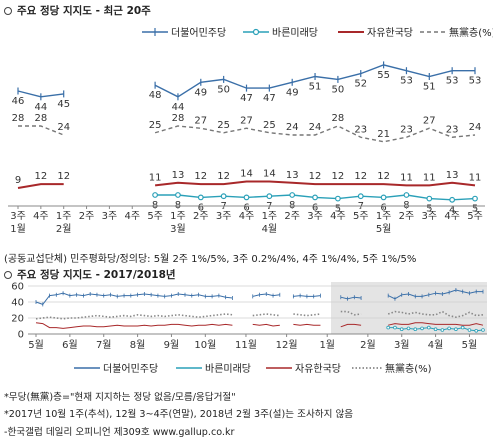 The image size is (493, 446). Describe the element at coordinates (17, 287) in the screenshot. I see `y-tick-label: 60` at that location.